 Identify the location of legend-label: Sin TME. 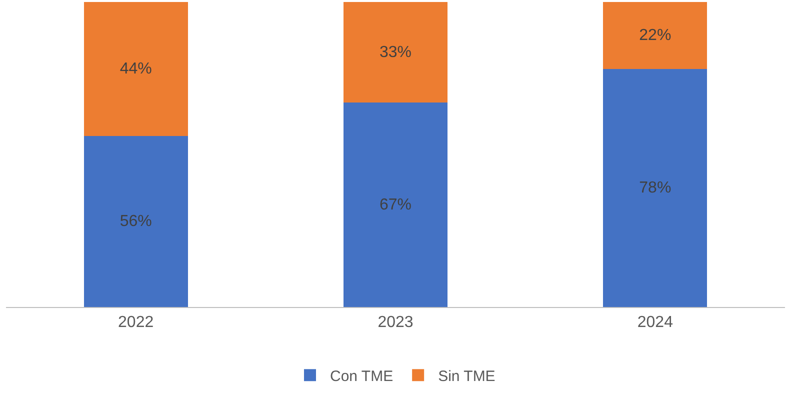
(467, 376).